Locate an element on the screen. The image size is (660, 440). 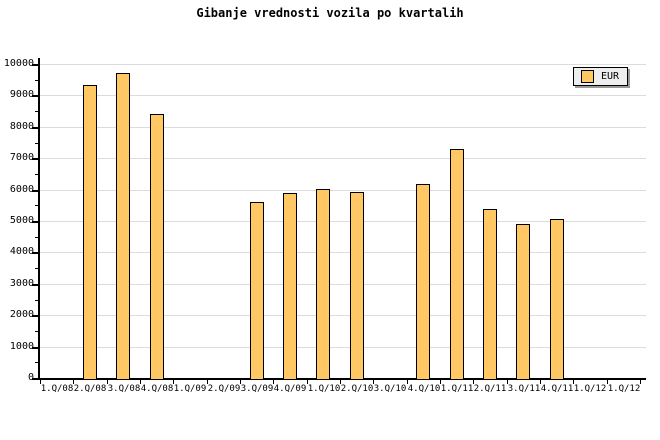
y-tick-label: 10000 is located at coordinates (18, 63).